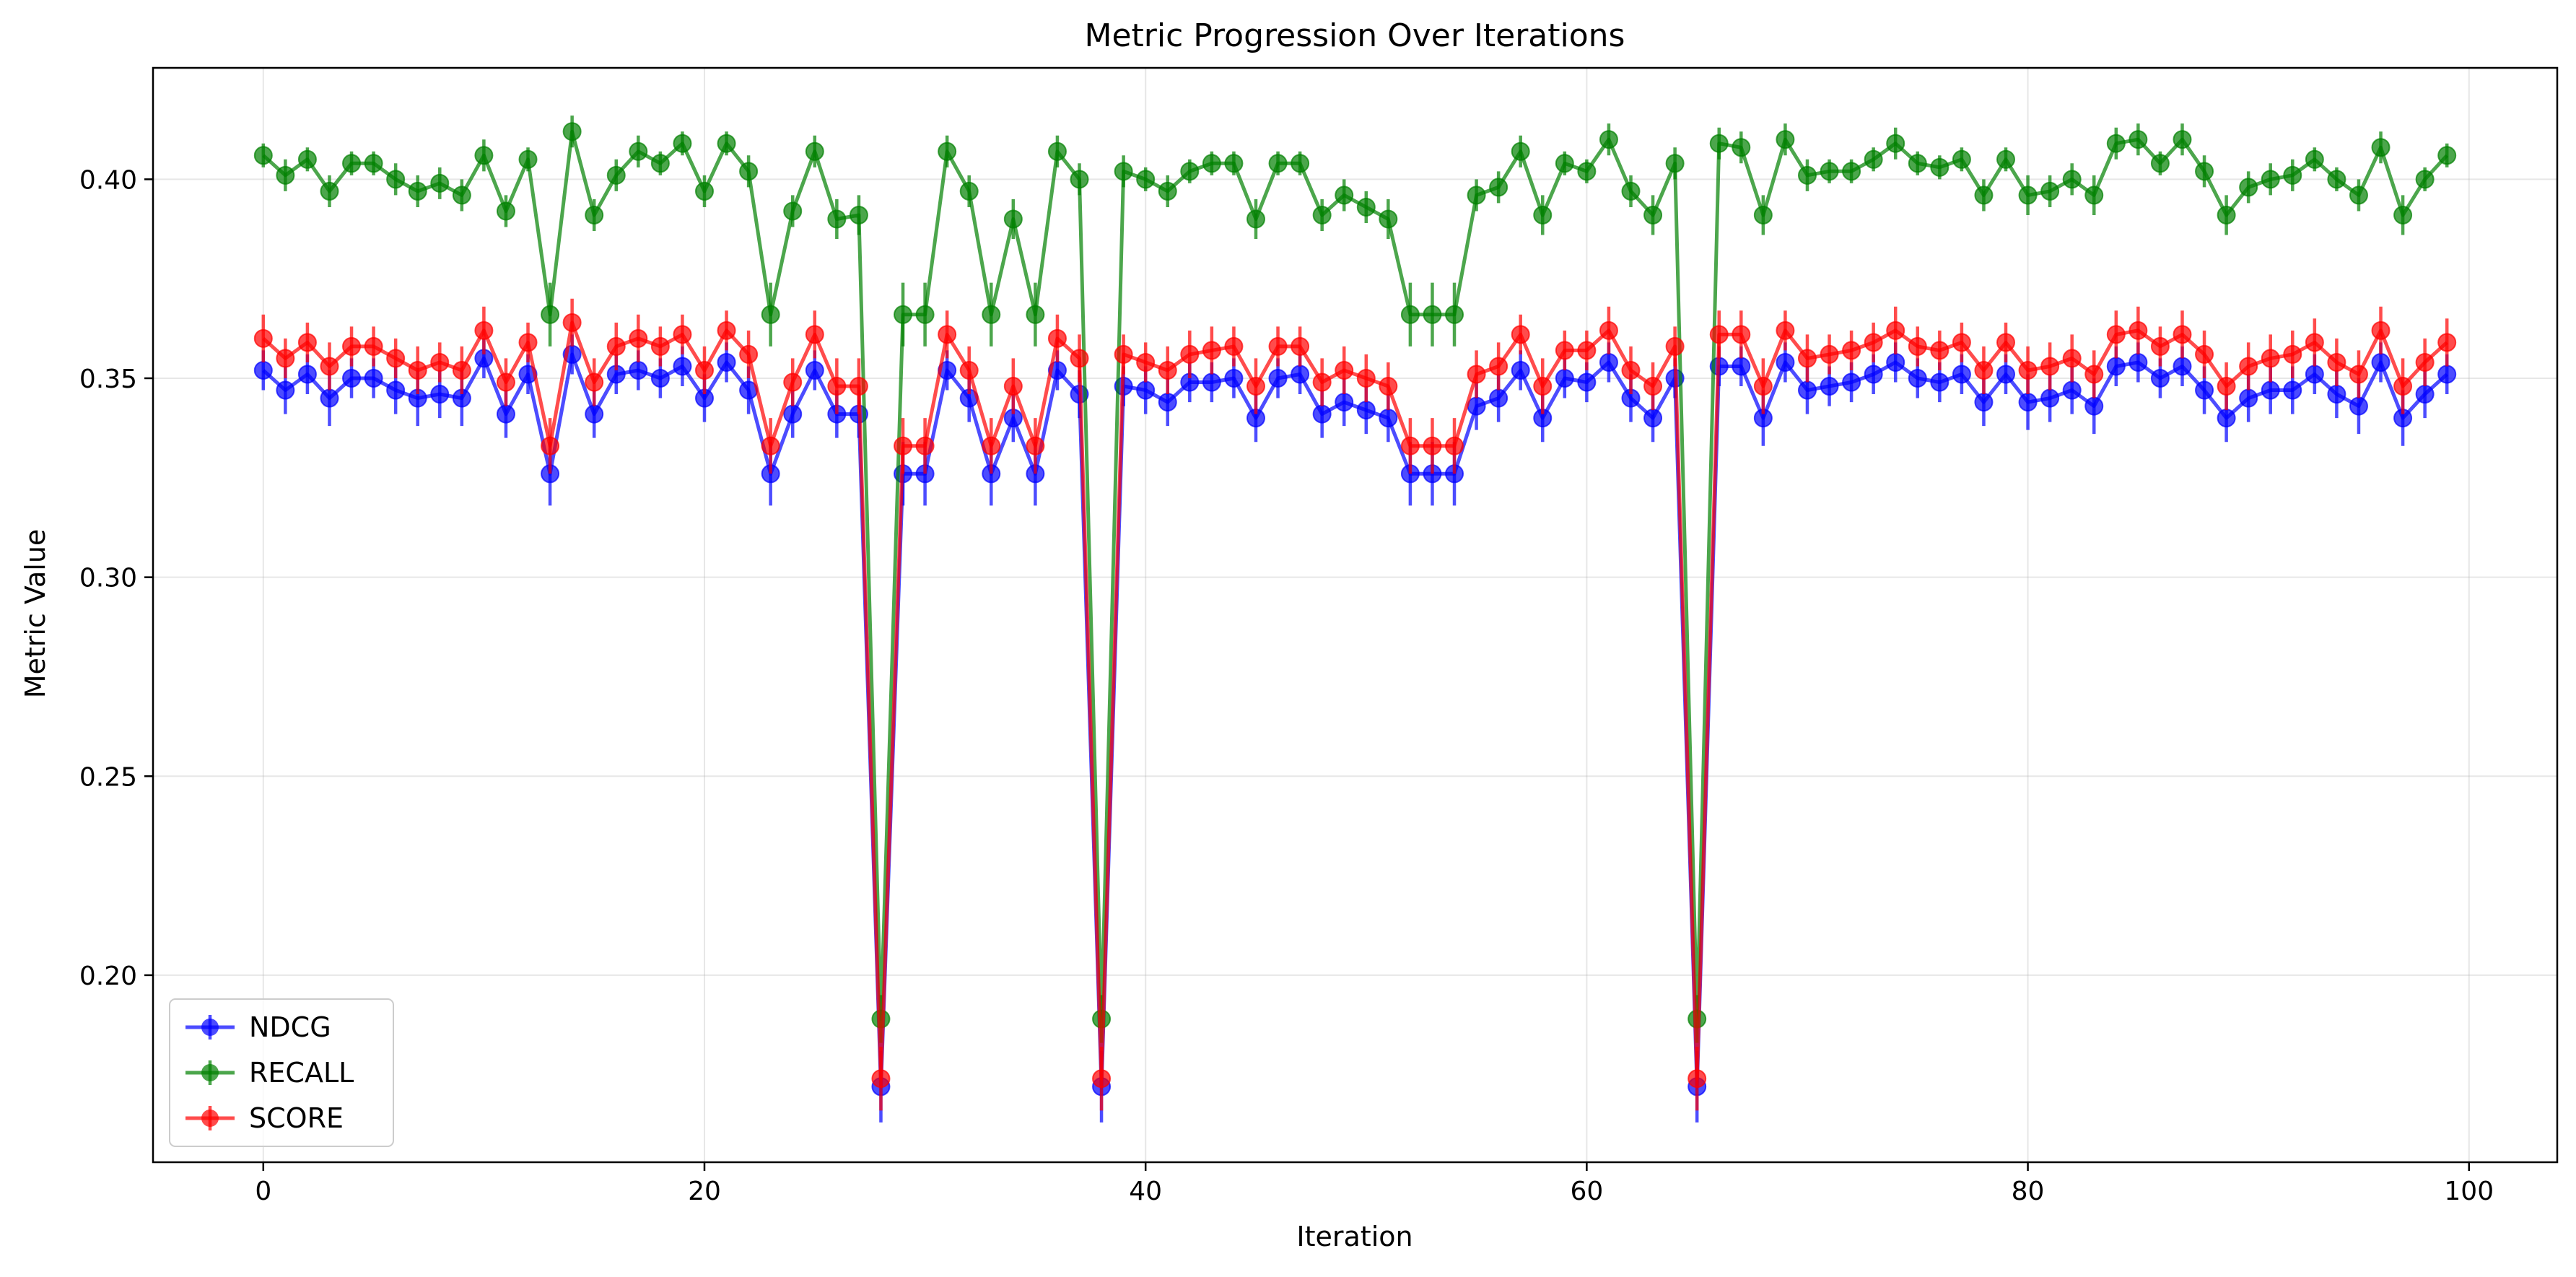  What do you see at coordinates (108, 578) in the screenshot?
I see `y-tick-label: 0.30` at bounding box center [108, 578].